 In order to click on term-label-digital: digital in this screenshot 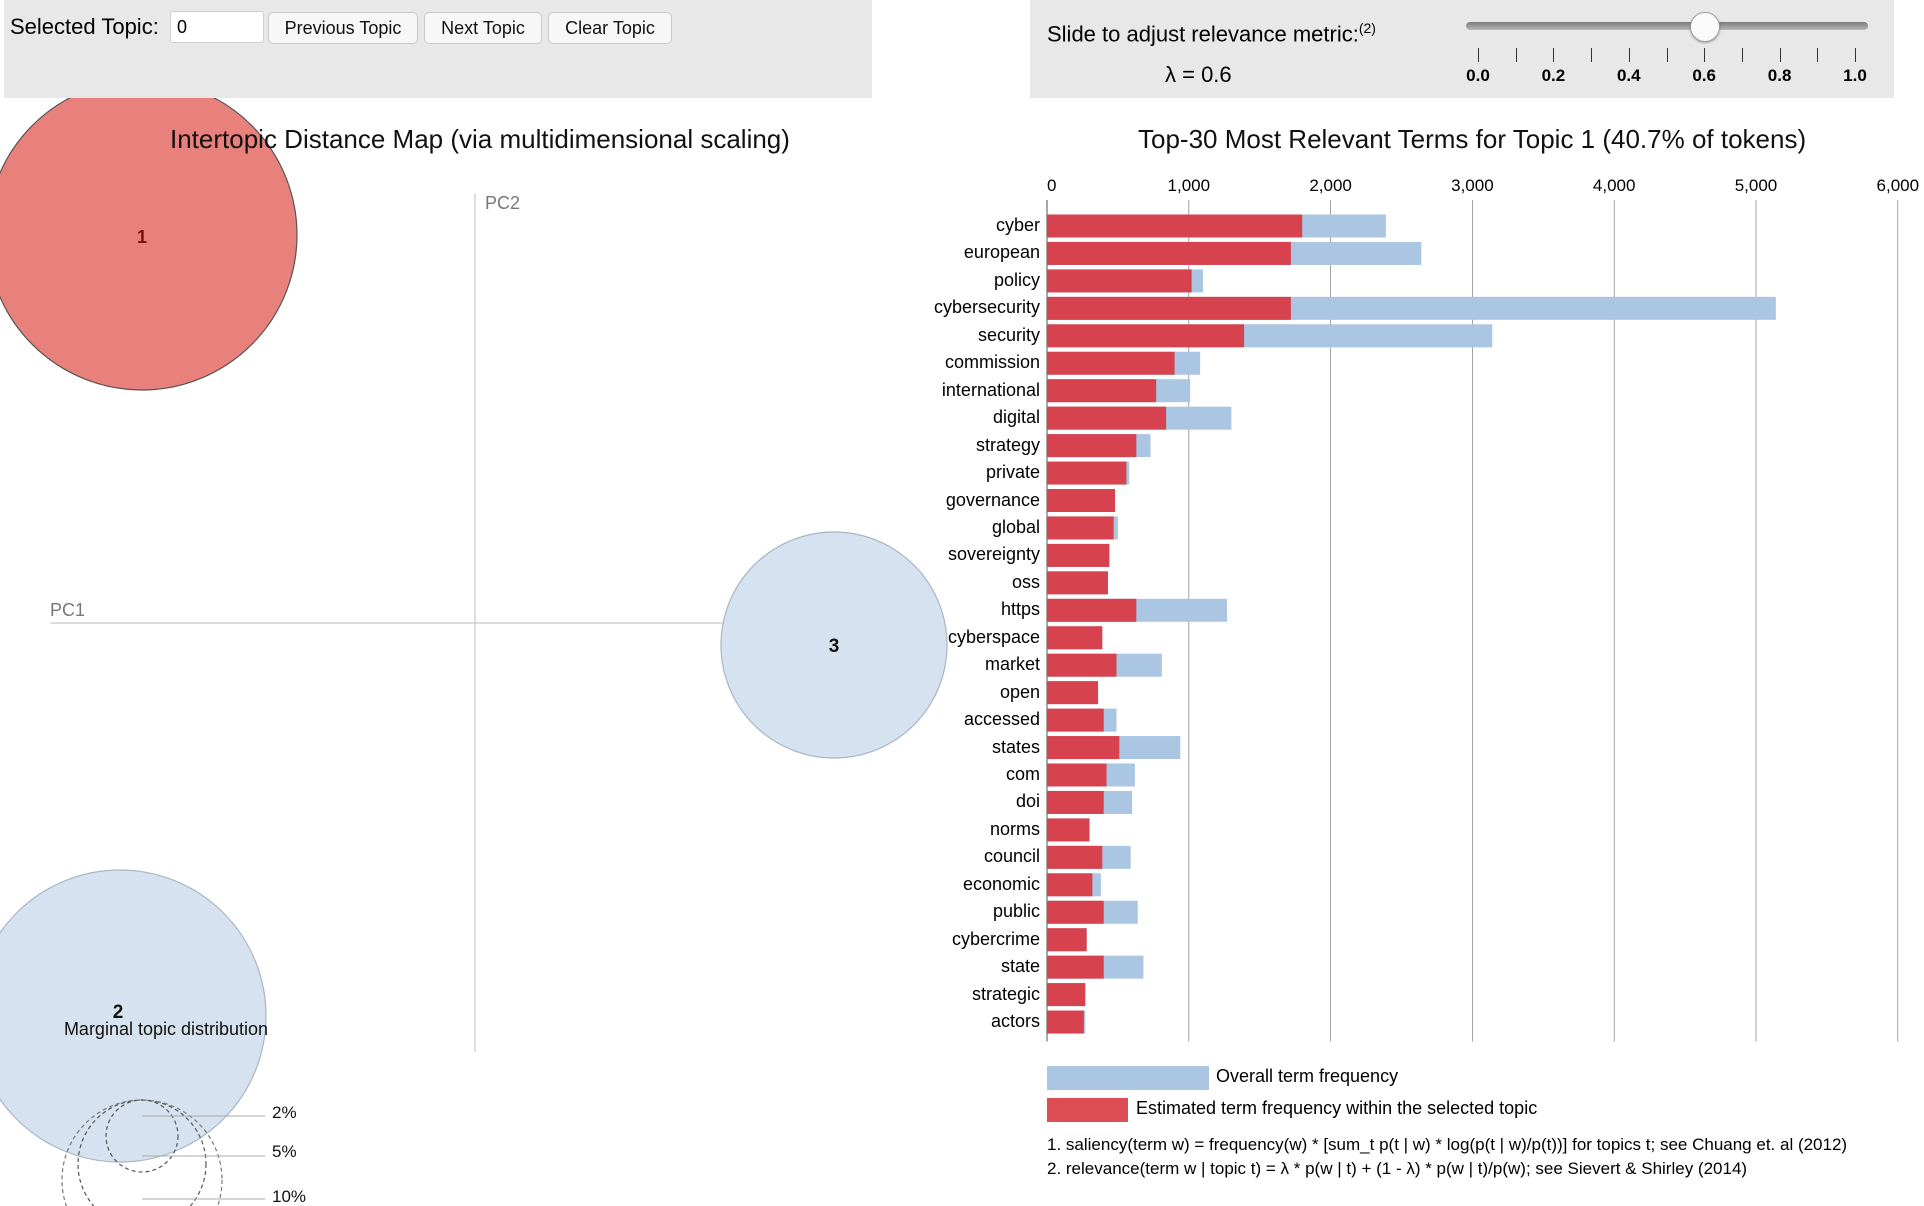, I will do `click(1016, 417)`.